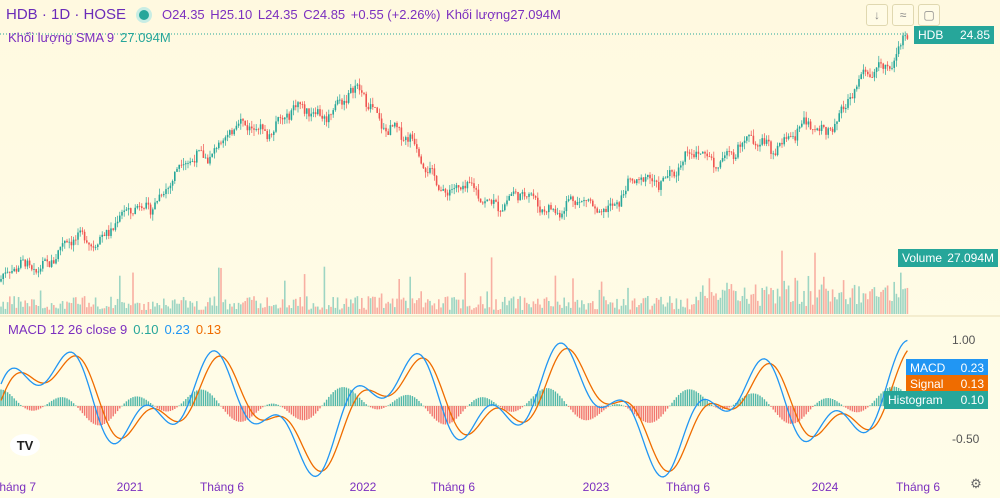 The width and height of the screenshot is (1000, 498). Describe the element at coordinates (66, 14) in the screenshot. I see `symbol-title: HDB · 1D · HOSE` at that location.